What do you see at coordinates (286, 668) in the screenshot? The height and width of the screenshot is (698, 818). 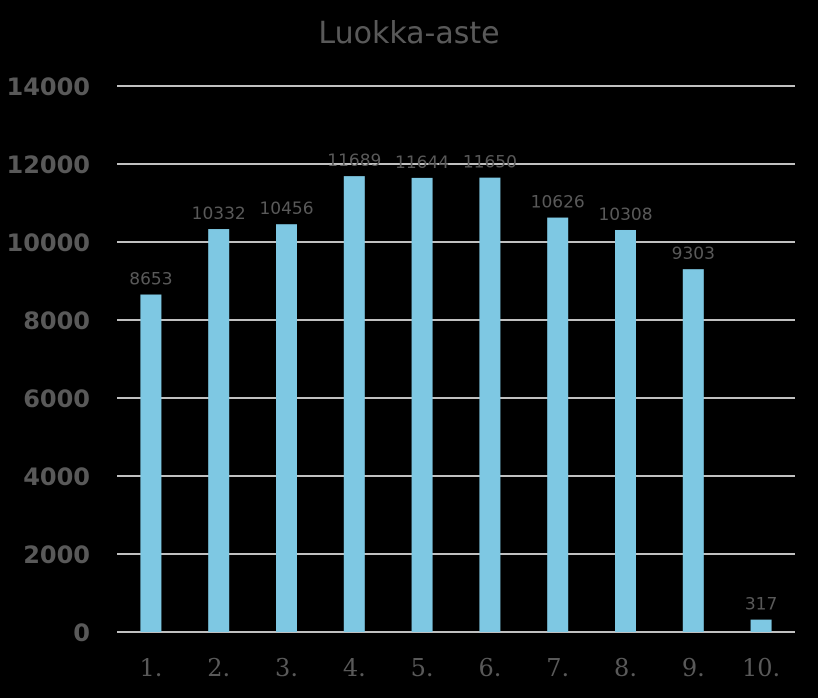 I see `x-tick-label: 3.` at bounding box center [286, 668].